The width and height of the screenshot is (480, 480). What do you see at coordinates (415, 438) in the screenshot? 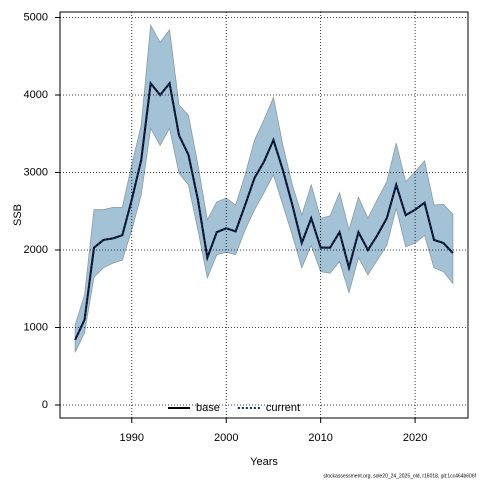
I see `x-tick-label: 2020` at bounding box center [415, 438].